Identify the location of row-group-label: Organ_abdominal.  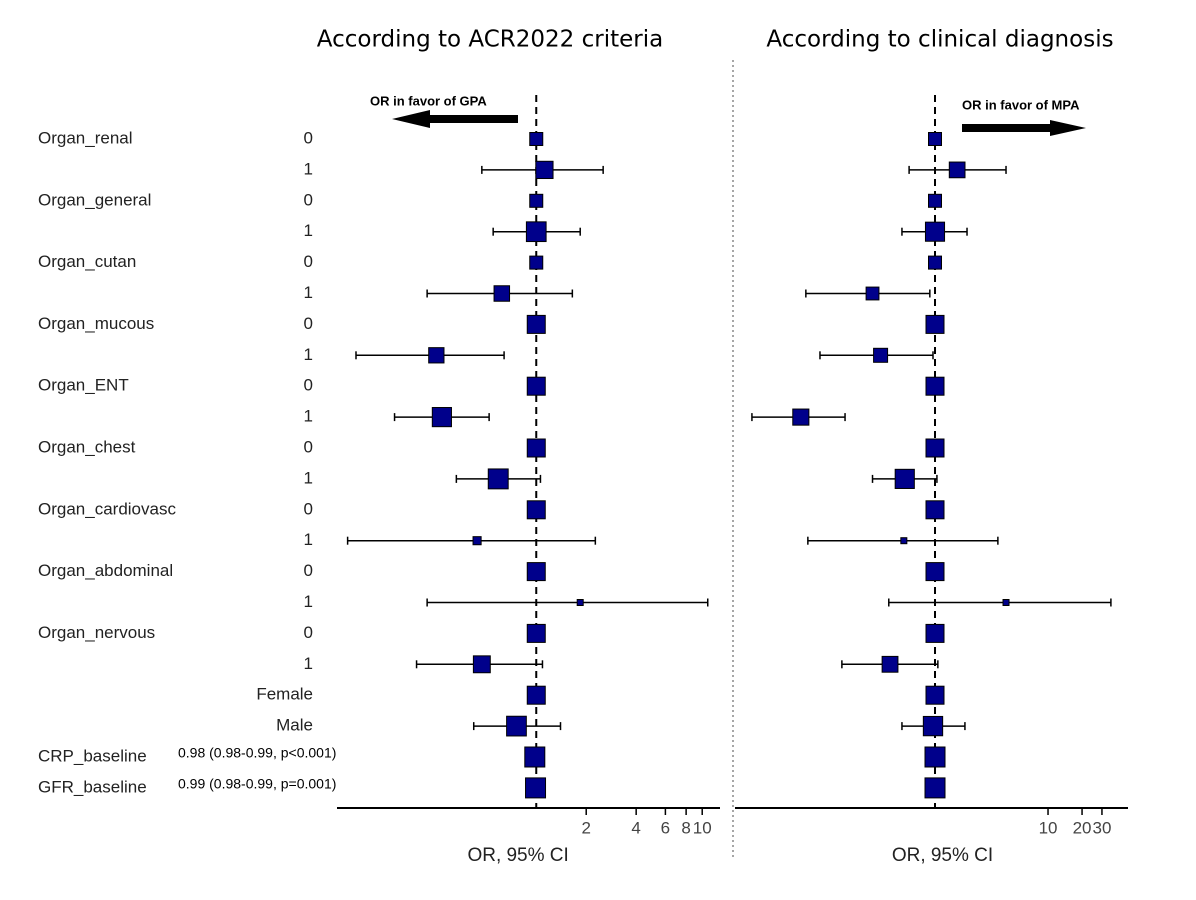
(105, 570).